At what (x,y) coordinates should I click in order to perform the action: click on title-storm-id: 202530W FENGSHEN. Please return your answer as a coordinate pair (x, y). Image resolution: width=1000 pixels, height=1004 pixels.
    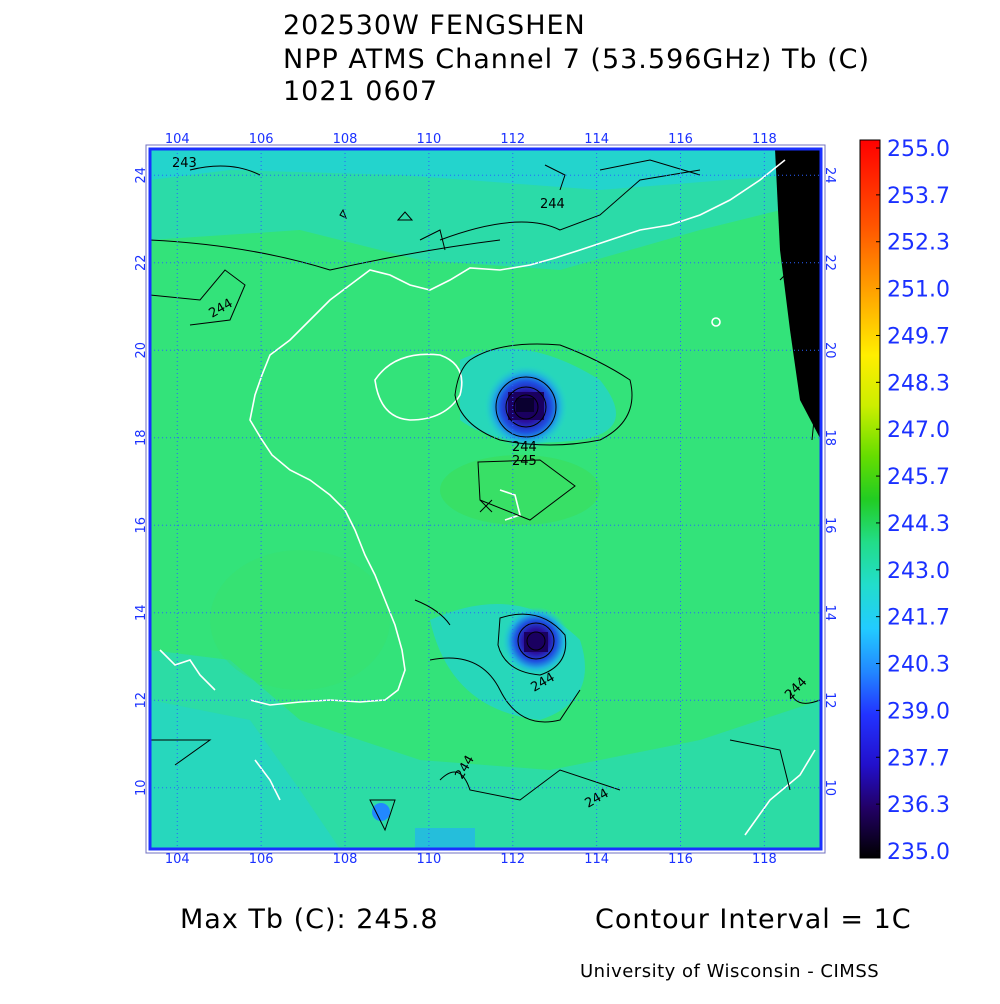
    Looking at the image, I should click on (434, 25).